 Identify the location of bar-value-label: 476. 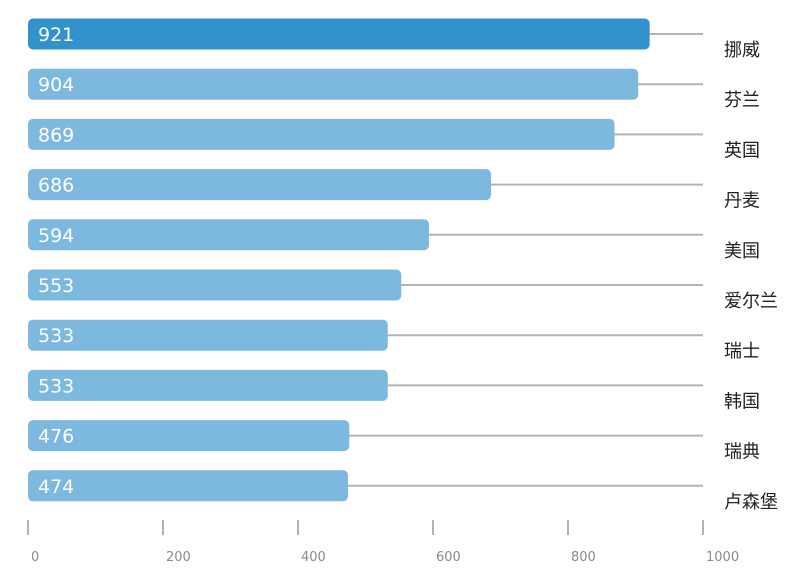
(56, 437).